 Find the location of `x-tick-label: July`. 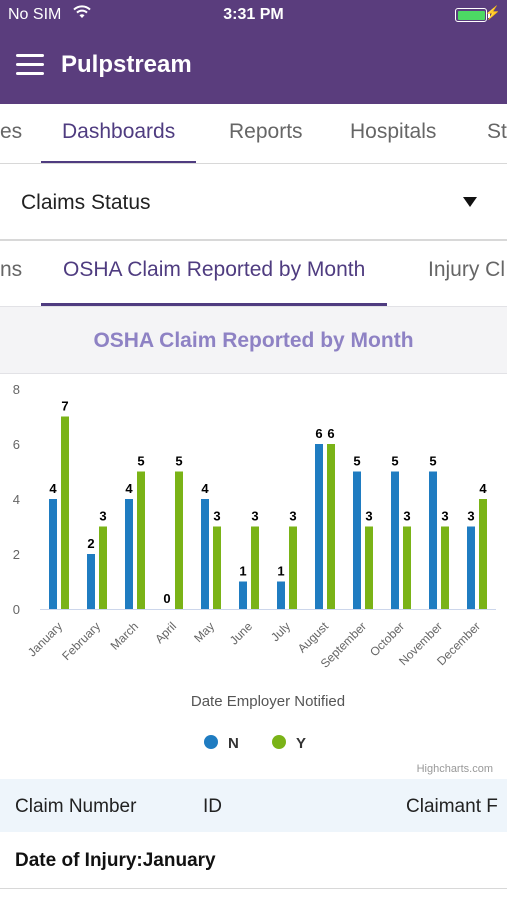

x-tick-label: July is located at coordinates (280, 631).